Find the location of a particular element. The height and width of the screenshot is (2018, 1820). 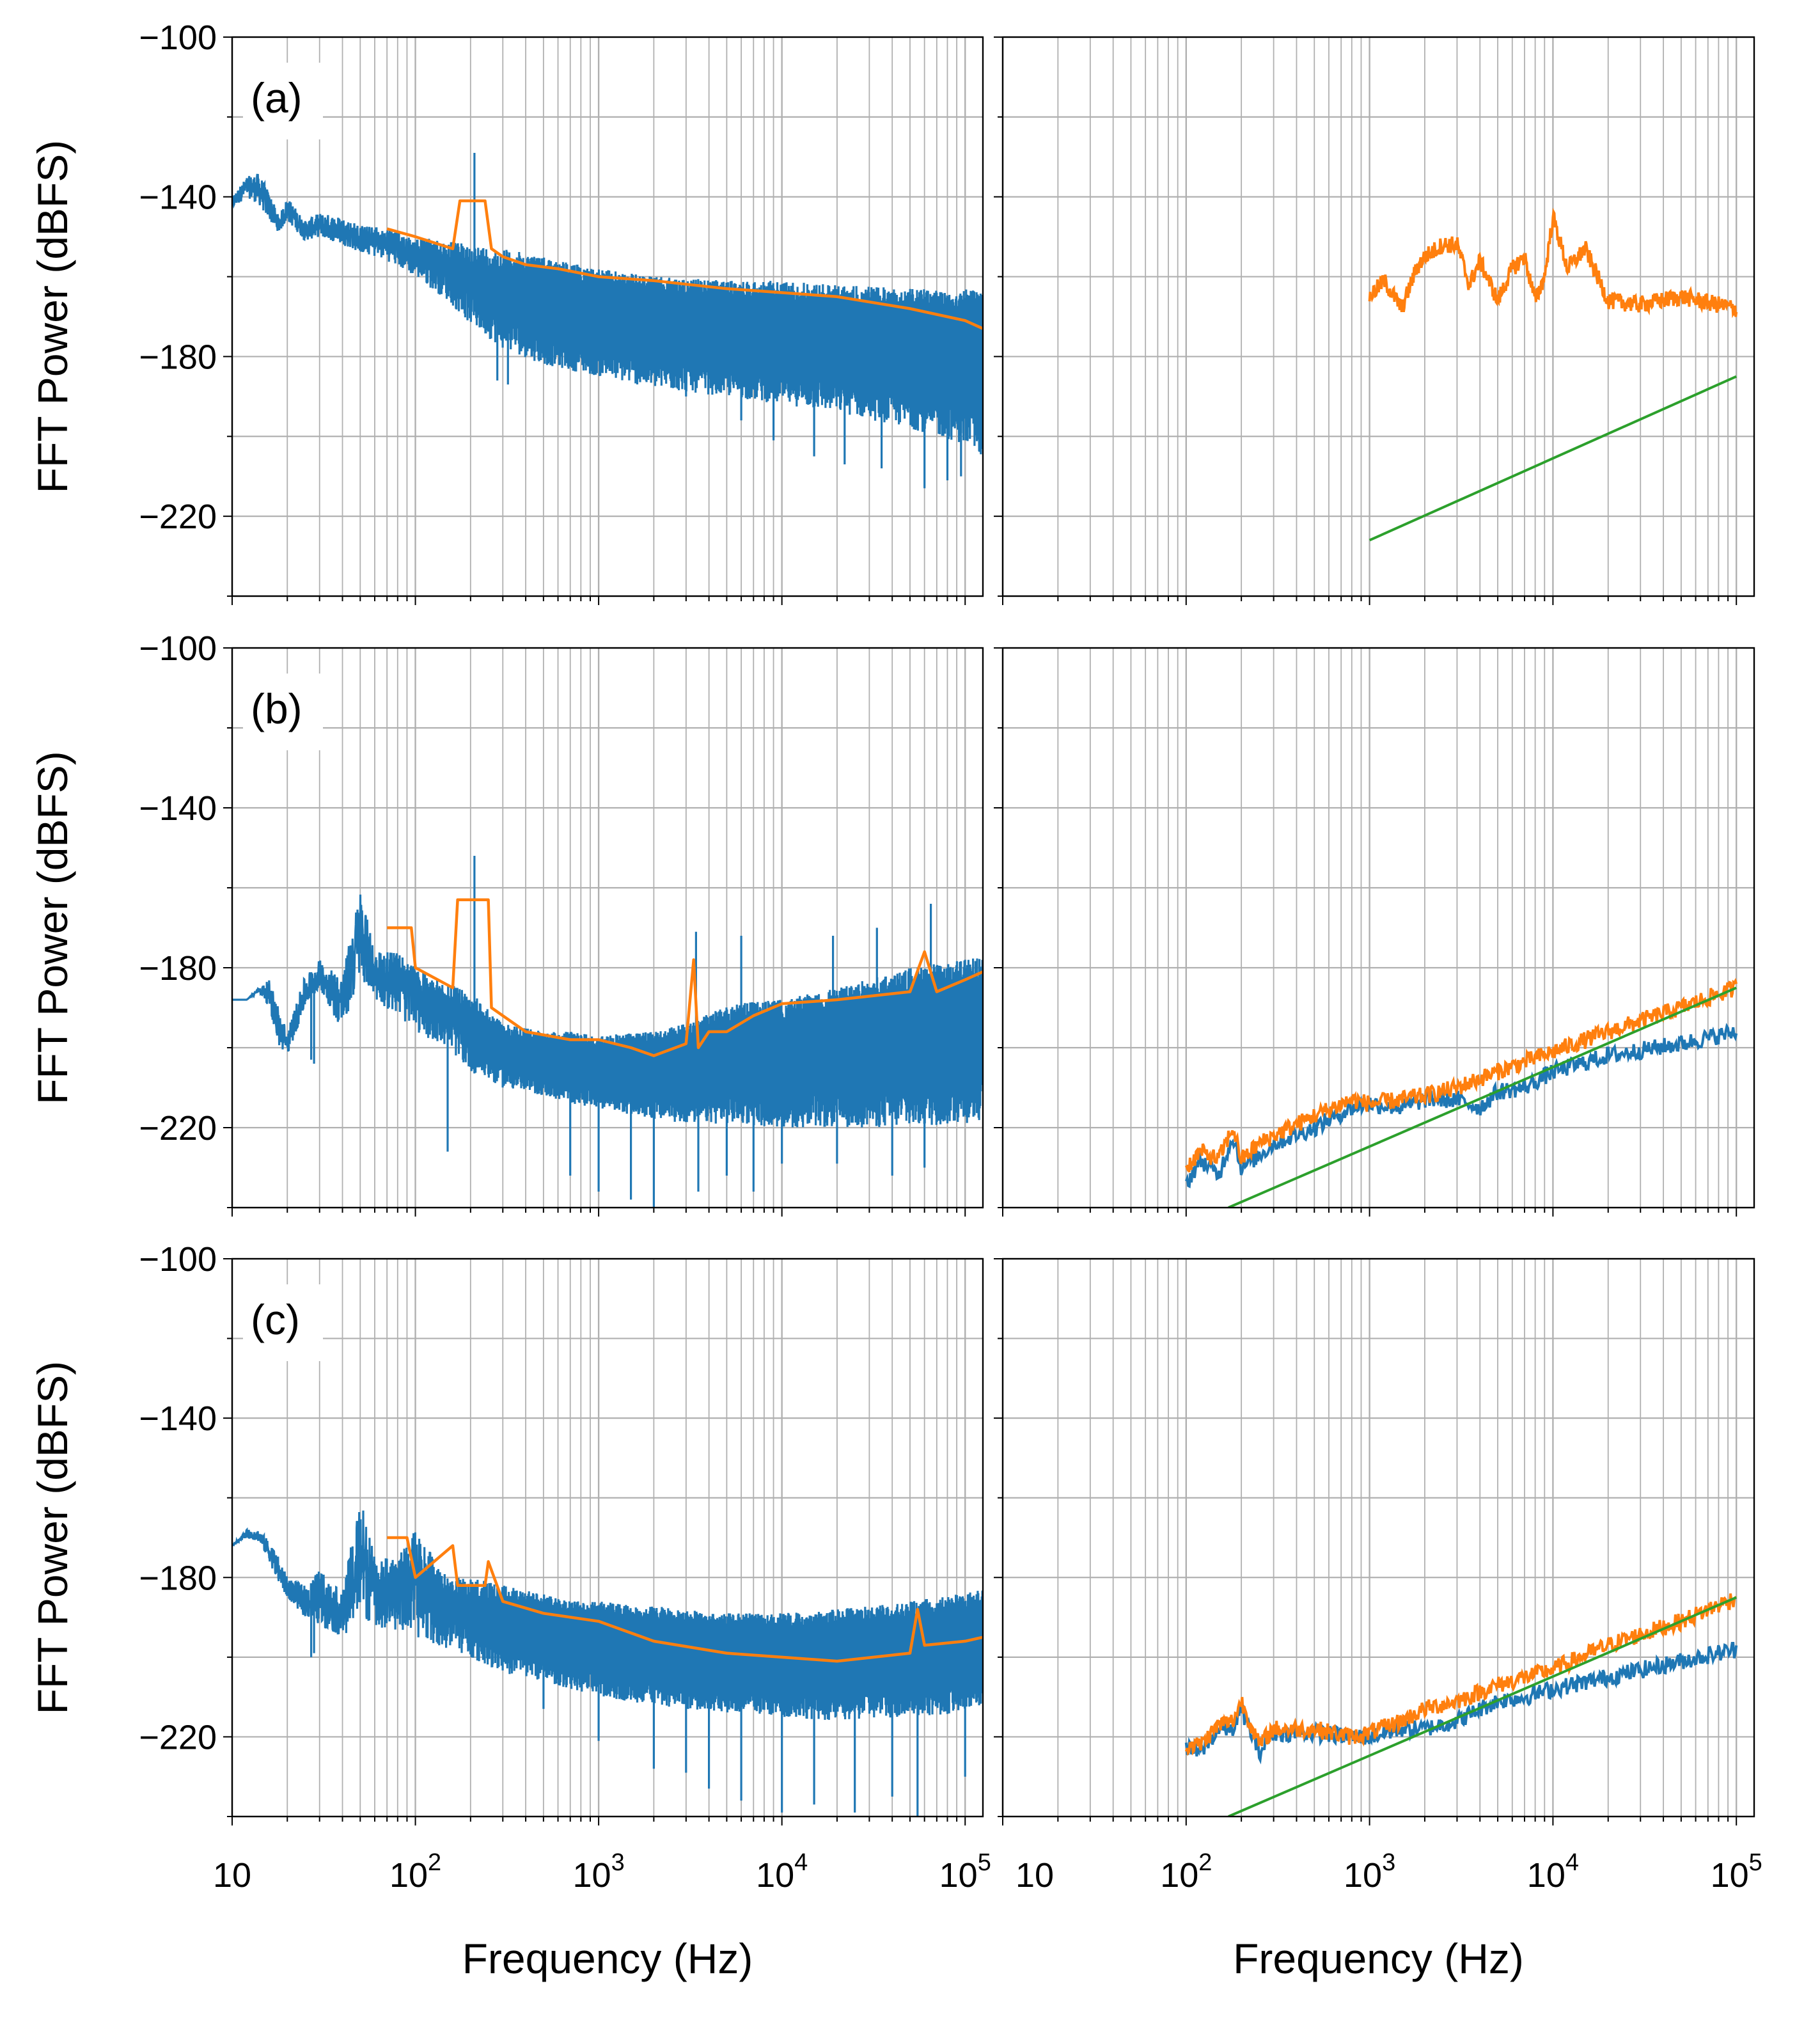

panel-r2-c2 is located at coordinates (1374, 932).